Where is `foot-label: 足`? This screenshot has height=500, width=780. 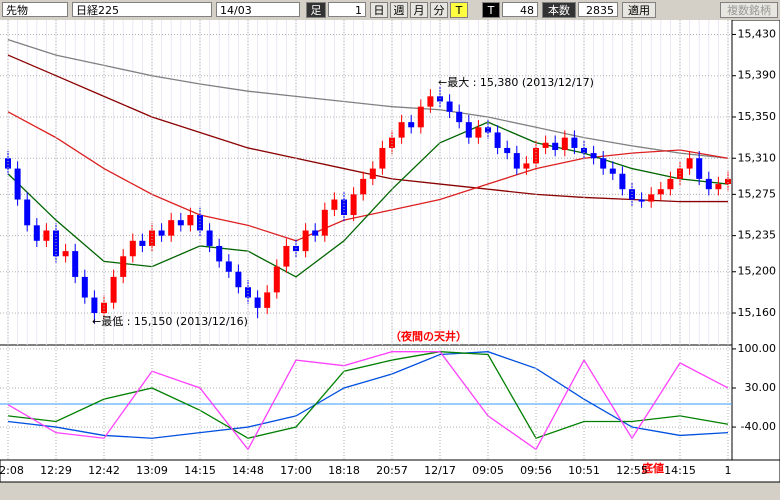 foot-label: 足 is located at coordinates (316, 10).